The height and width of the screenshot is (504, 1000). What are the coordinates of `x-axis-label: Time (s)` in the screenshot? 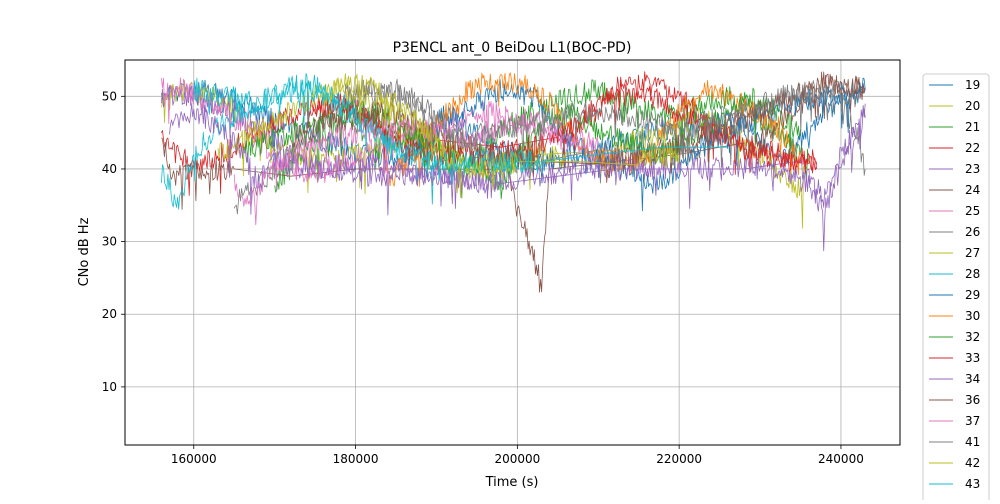 It's located at (512, 482).